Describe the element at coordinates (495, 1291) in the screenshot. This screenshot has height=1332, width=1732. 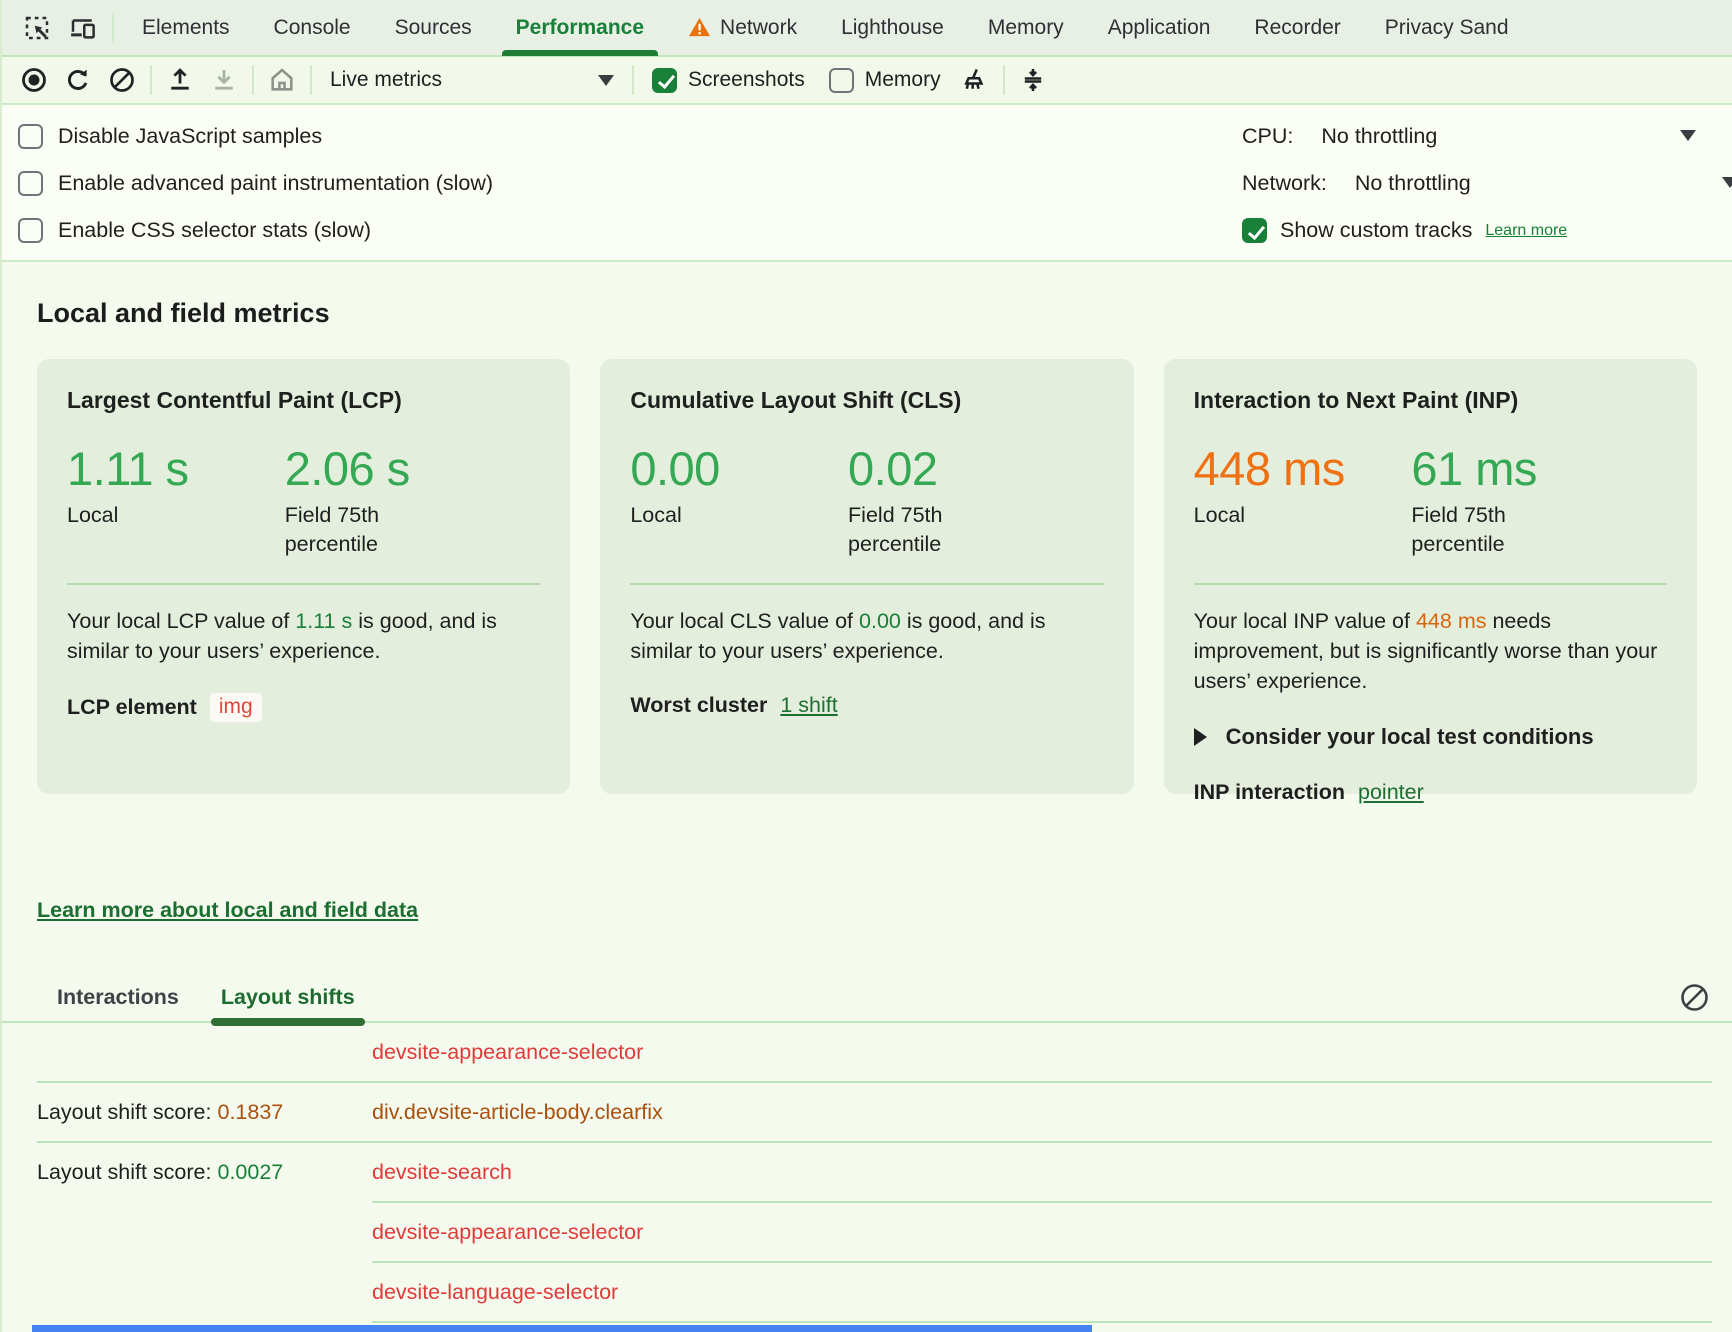
I see `shift-element-link: devsite-language-selector` at that location.